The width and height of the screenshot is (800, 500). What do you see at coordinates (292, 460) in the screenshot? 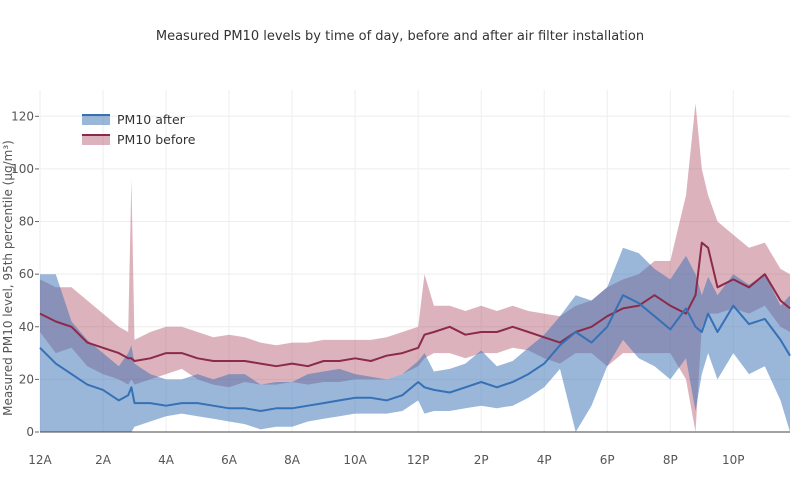
I see `x-tick-label: 8A` at bounding box center [292, 460].